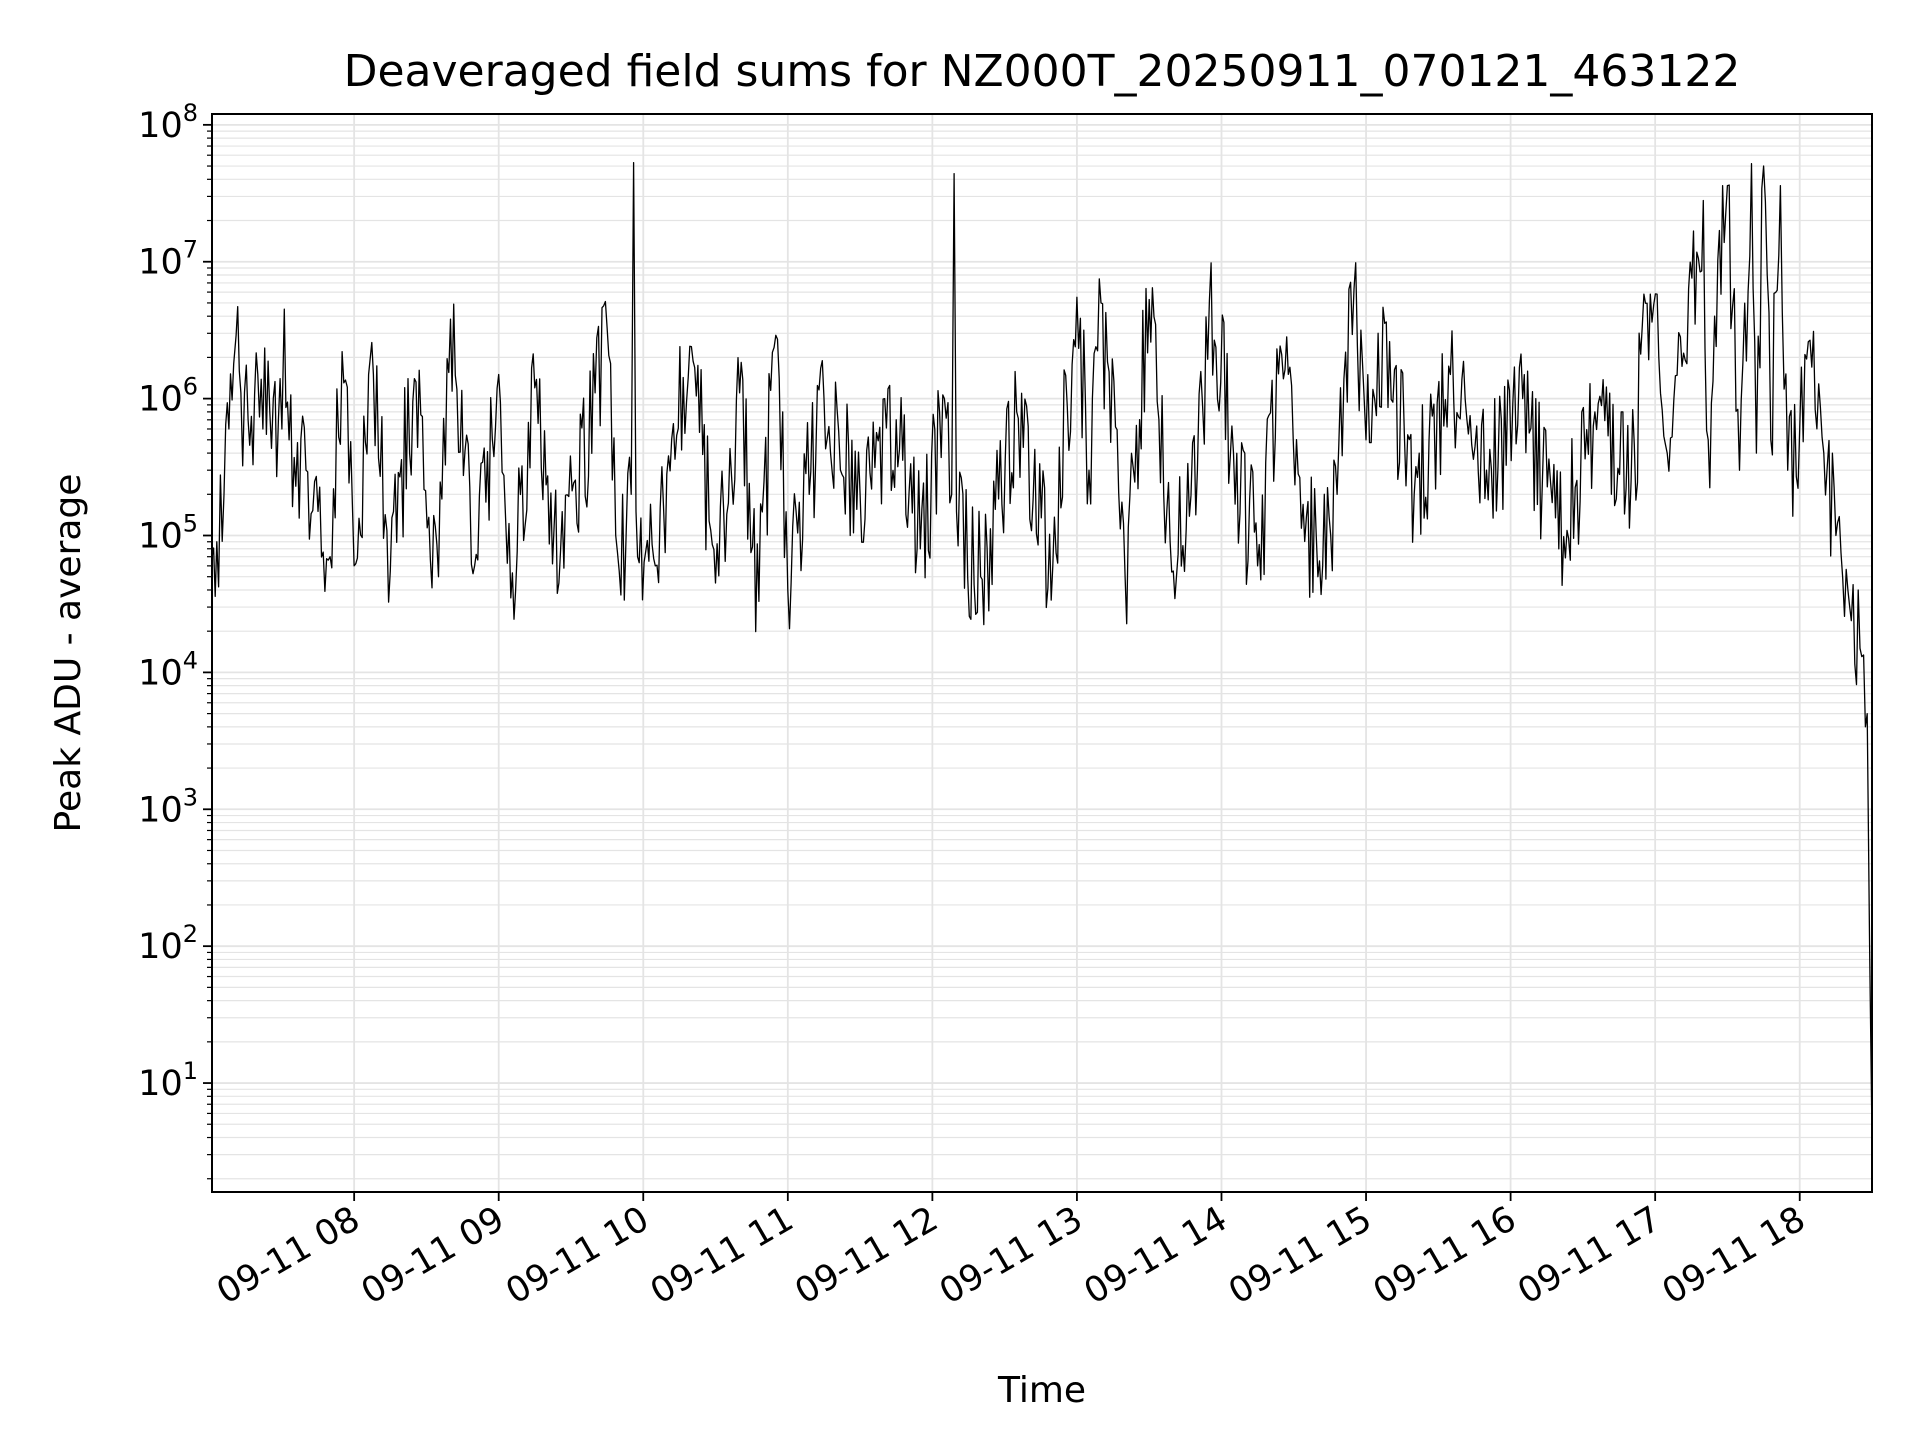 The width and height of the screenshot is (1920, 1440). I want to click on y-tick-label: 10⁷, so click(168, 259).